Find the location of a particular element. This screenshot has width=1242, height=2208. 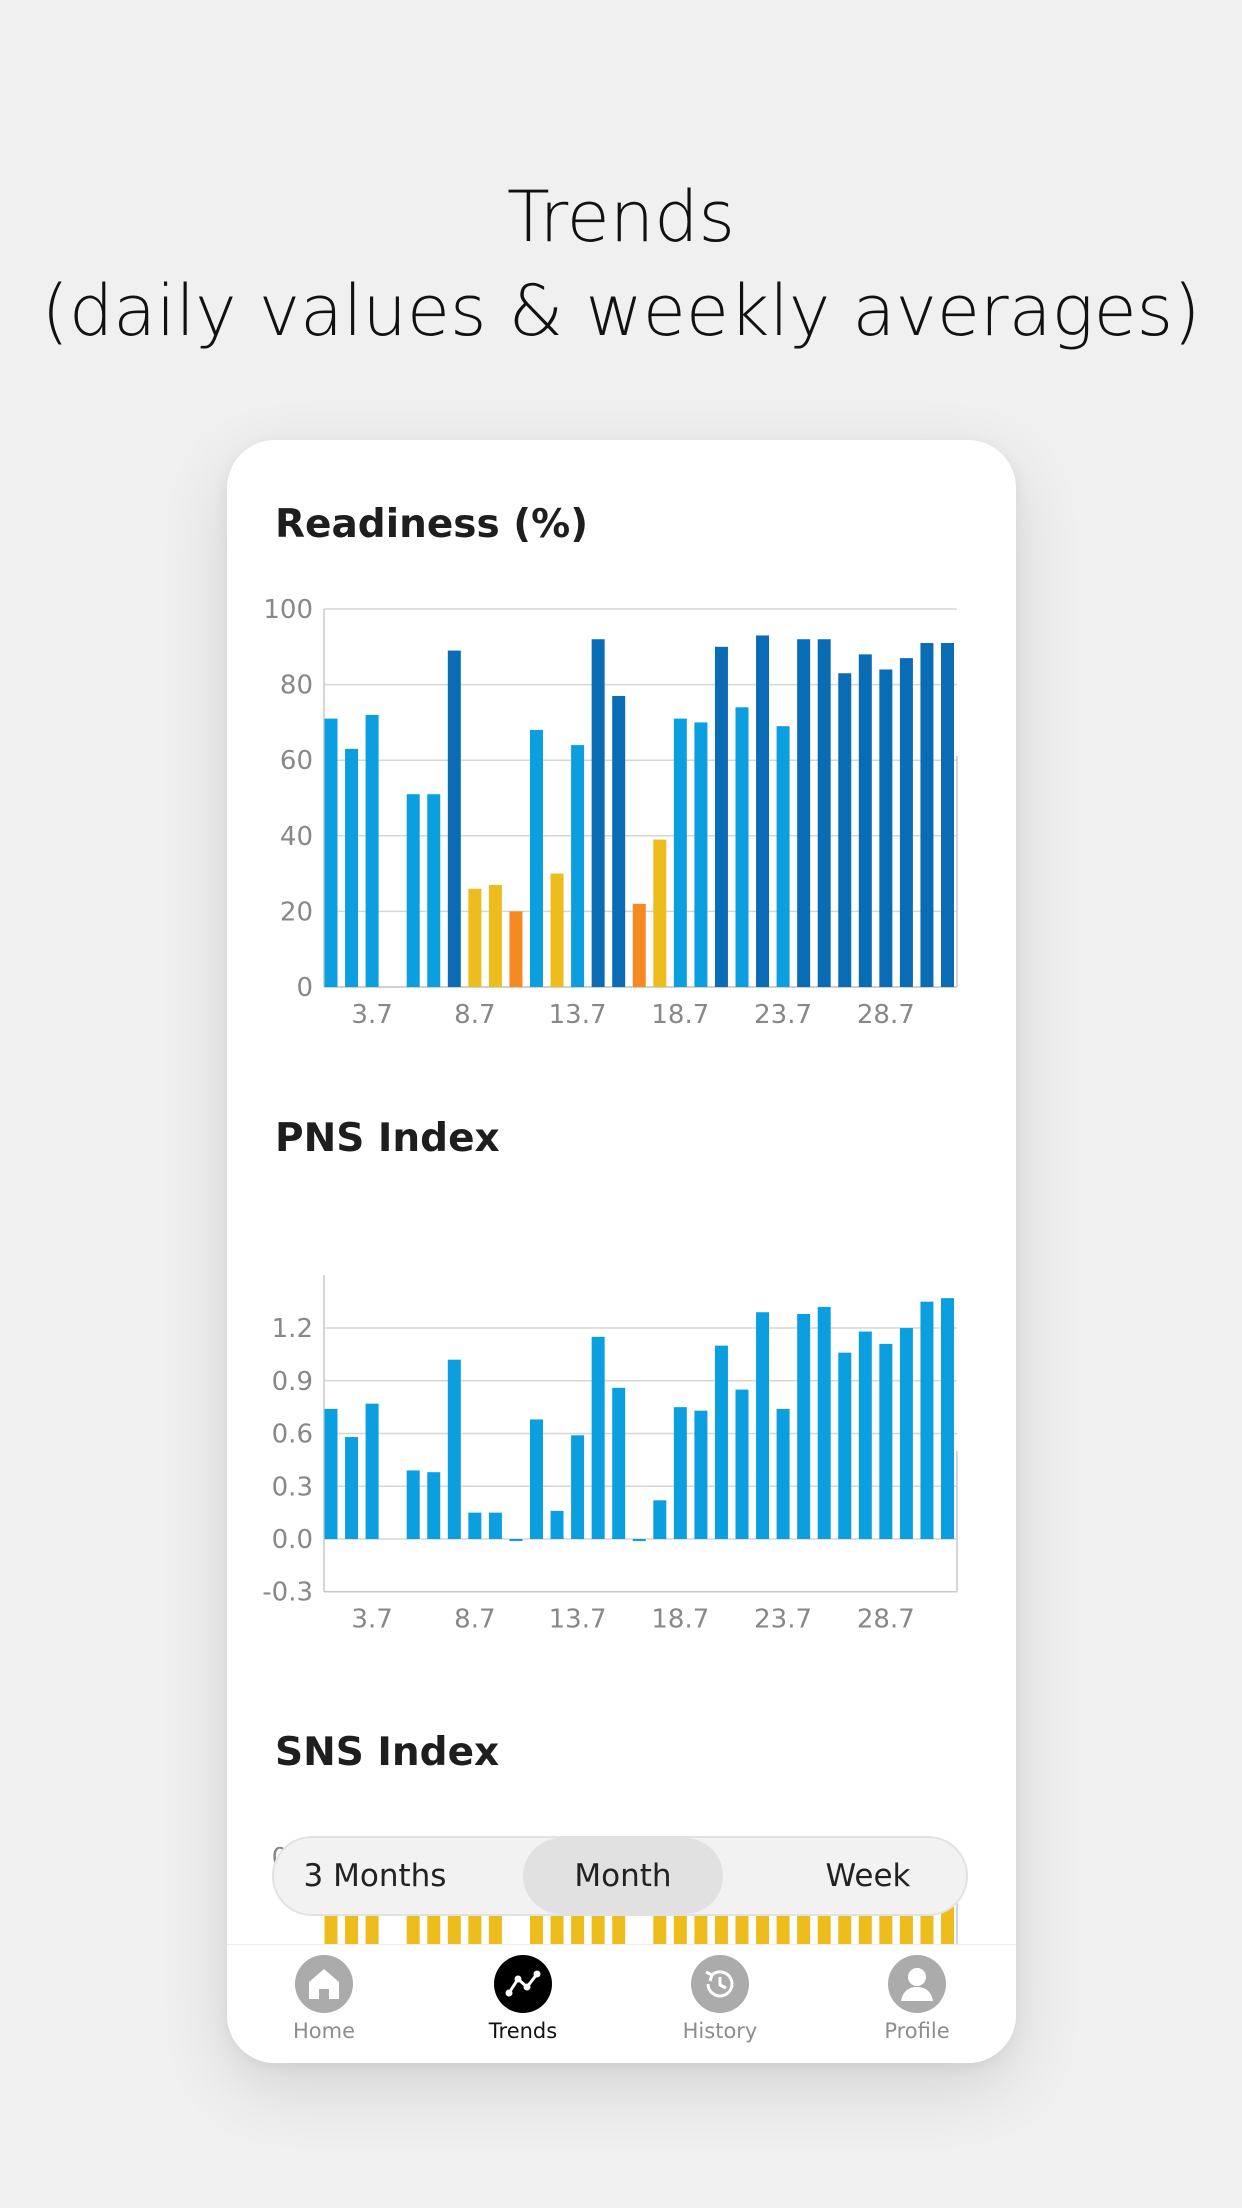

readiness-chart: 0 20 40 60 80 100 3.7 8.7 13.7 18.7 23.7 28.7 is located at coordinates (610, 812).